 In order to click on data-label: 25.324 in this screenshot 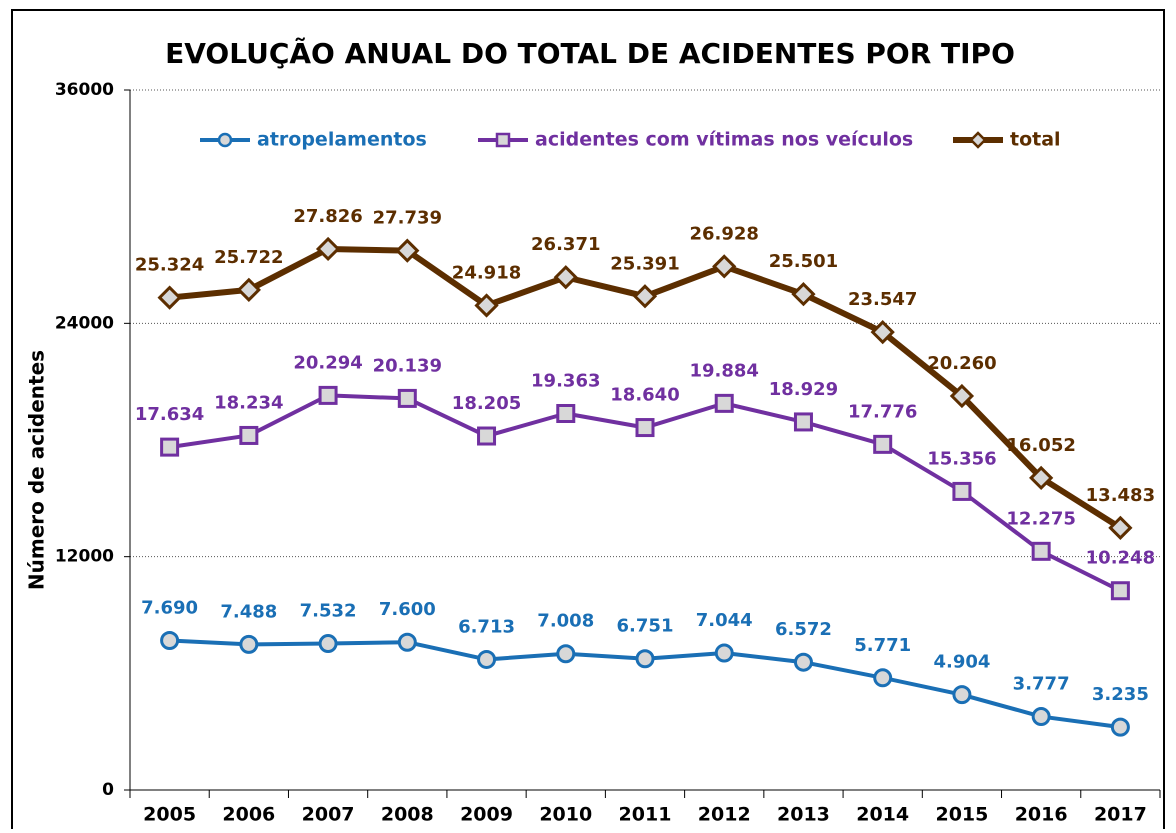, I will do `click(169, 265)`.